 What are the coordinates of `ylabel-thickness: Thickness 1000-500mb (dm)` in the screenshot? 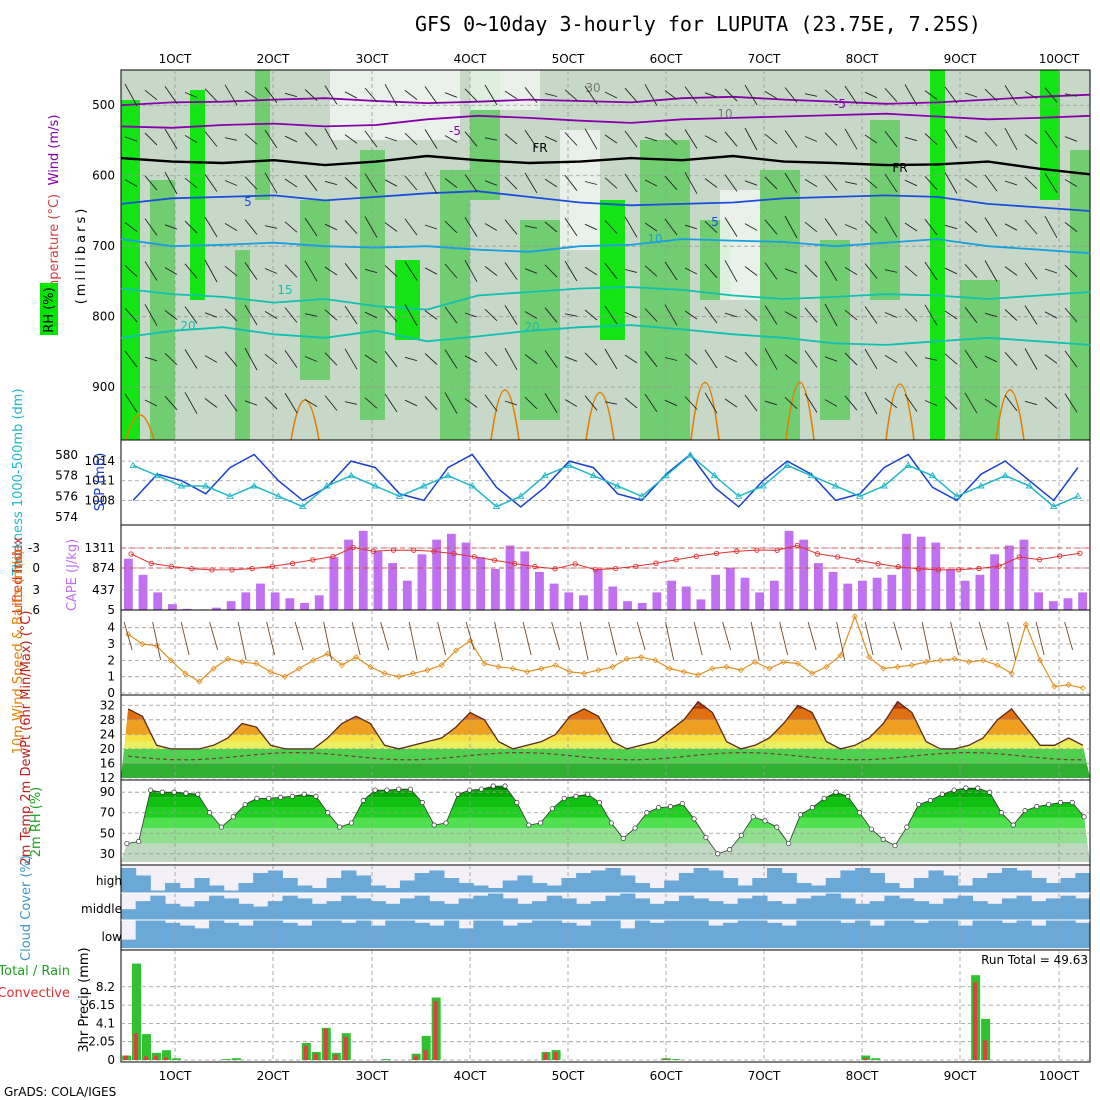 It's located at (18, 482).